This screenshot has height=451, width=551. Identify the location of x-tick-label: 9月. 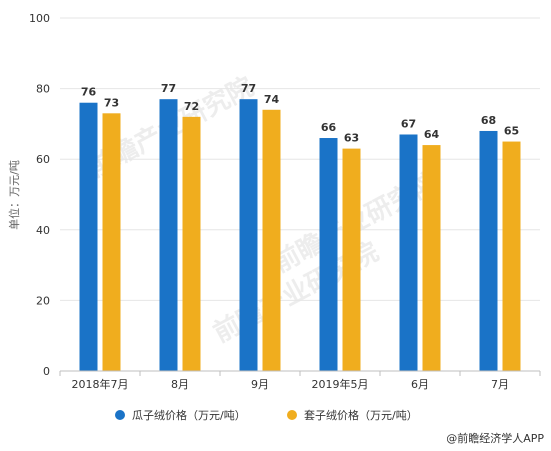
(260, 384).